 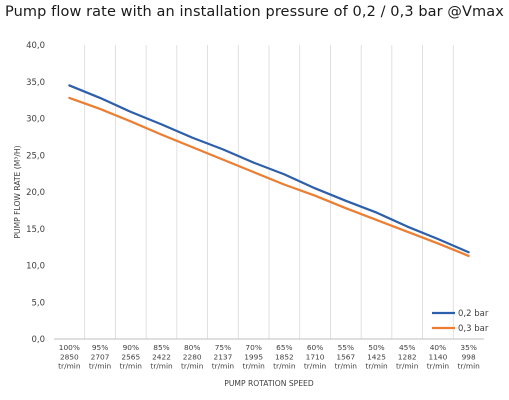 What do you see at coordinates (161, 357) in the screenshot?
I see `x-tick-label: 85% 2422 tr/min` at bounding box center [161, 357].